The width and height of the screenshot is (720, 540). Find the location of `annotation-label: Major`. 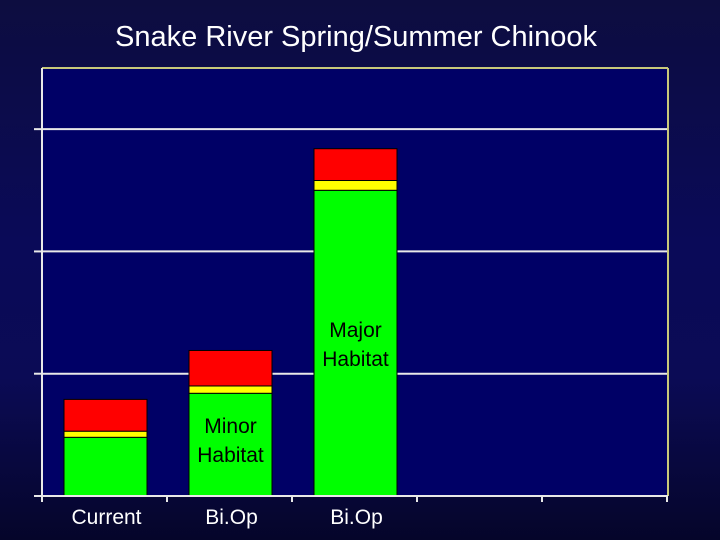

annotation-label: Major is located at coordinates (355, 330).